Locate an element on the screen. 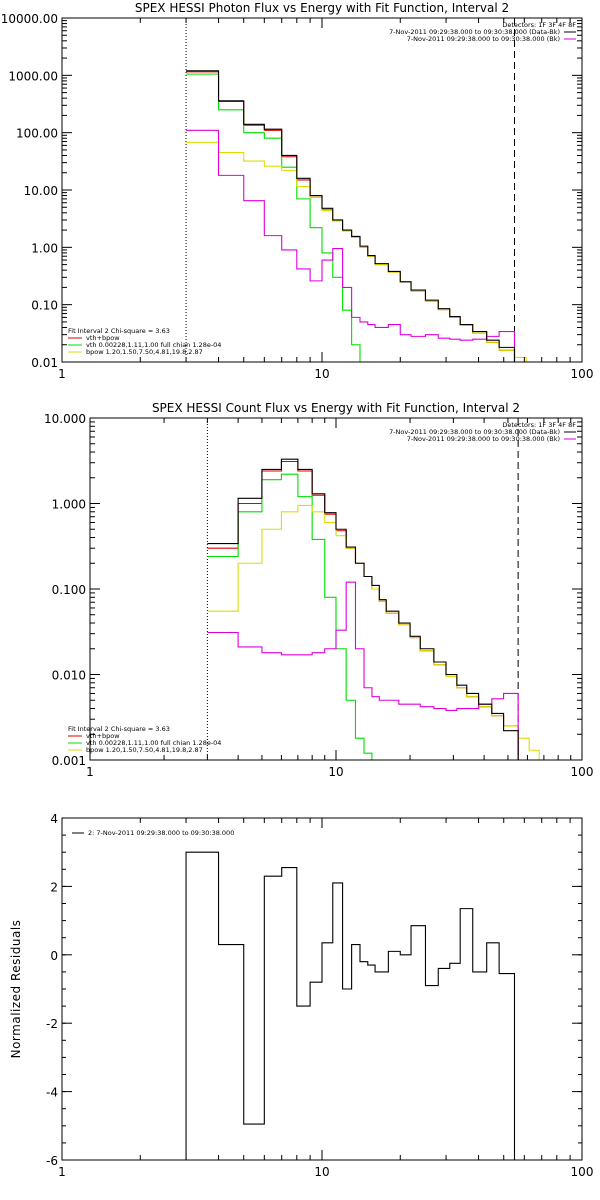 This screenshot has height=1200, width=600. y-tick-label: 0.010 is located at coordinates (69, 676).